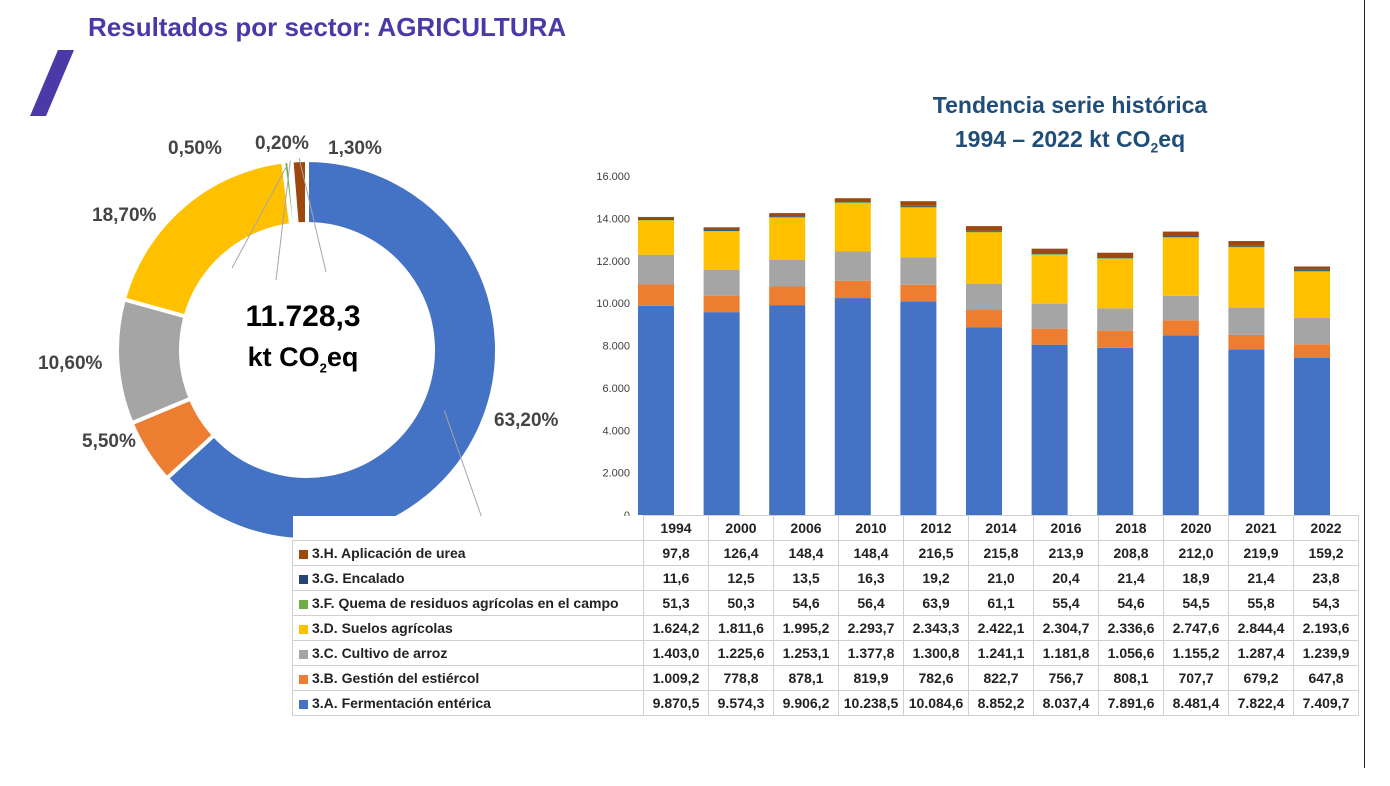 This screenshot has height=786, width=1390. What do you see at coordinates (656, 410) in the screenshot?
I see `bar-segment-3a-1994` at bounding box center [656, 410].